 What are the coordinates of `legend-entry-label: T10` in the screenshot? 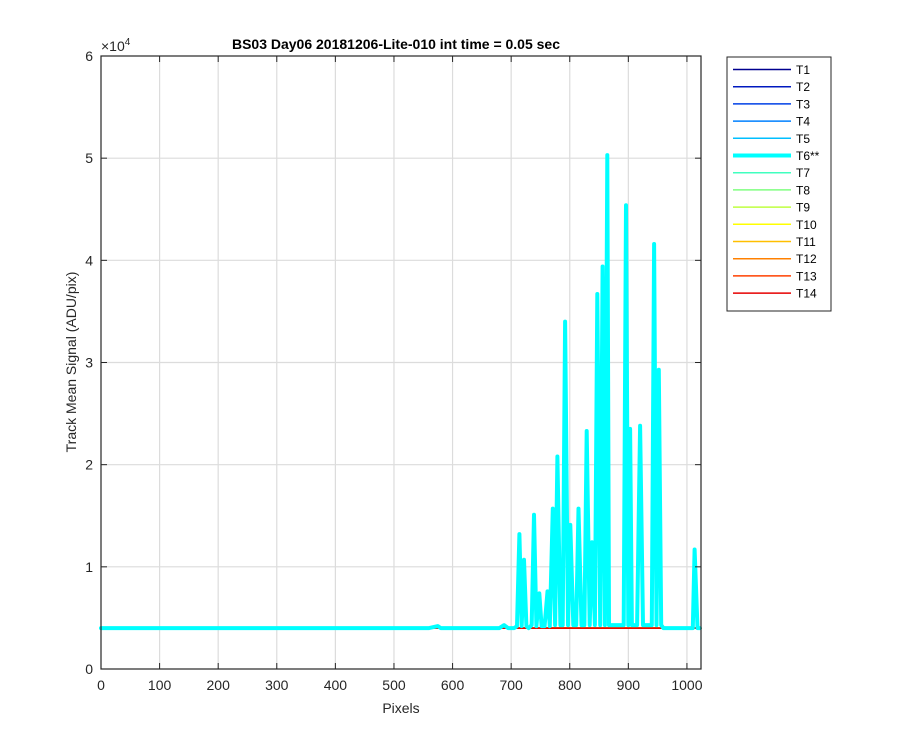 It's located at (806, 225).